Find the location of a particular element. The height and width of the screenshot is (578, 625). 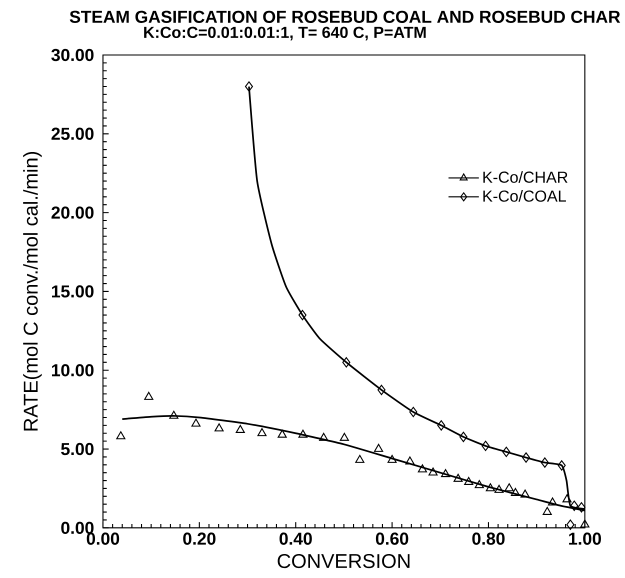

x-tick-label: 1.00 is located at coordinates (585, 538).